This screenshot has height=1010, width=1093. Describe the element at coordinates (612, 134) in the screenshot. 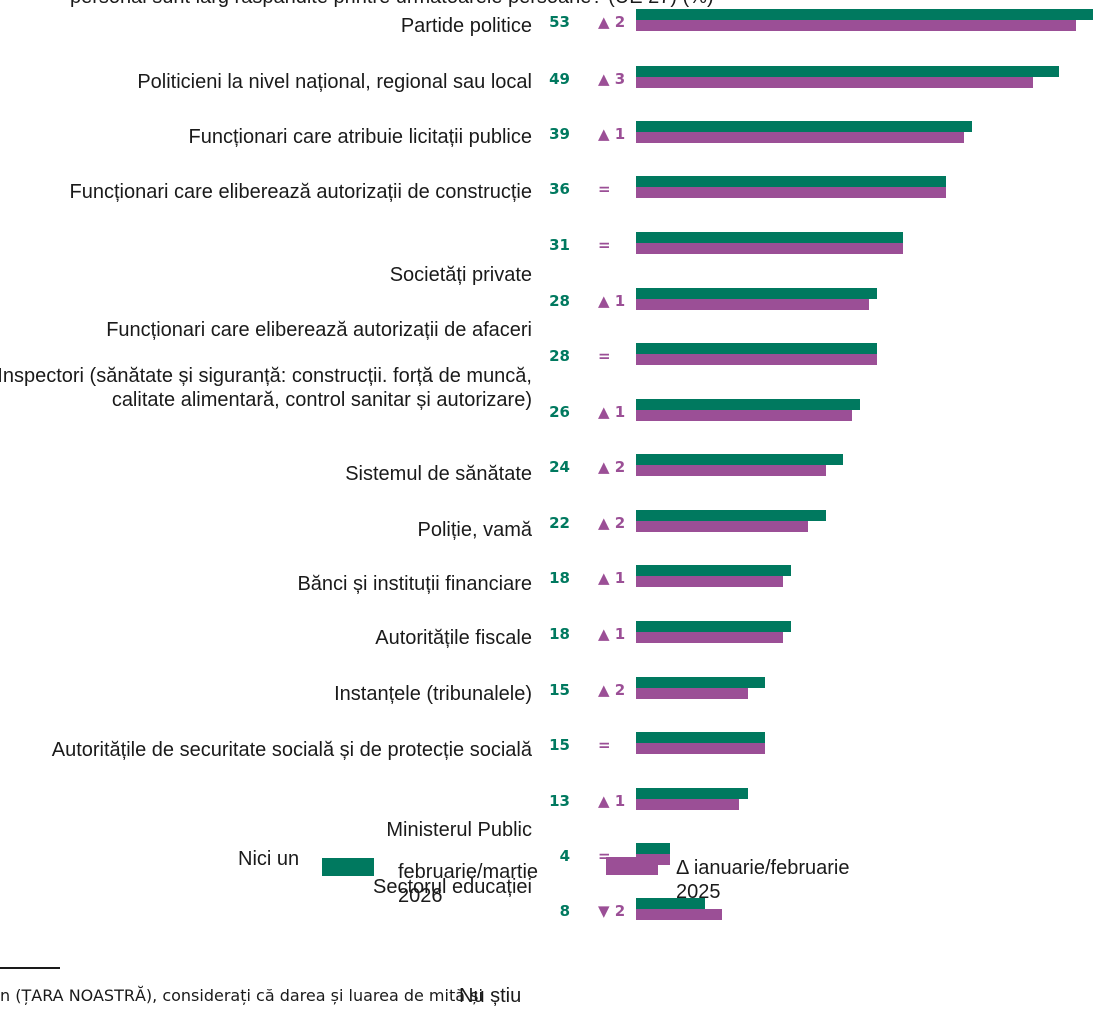

I see `delta-label-2: ▲ 1` at that location.